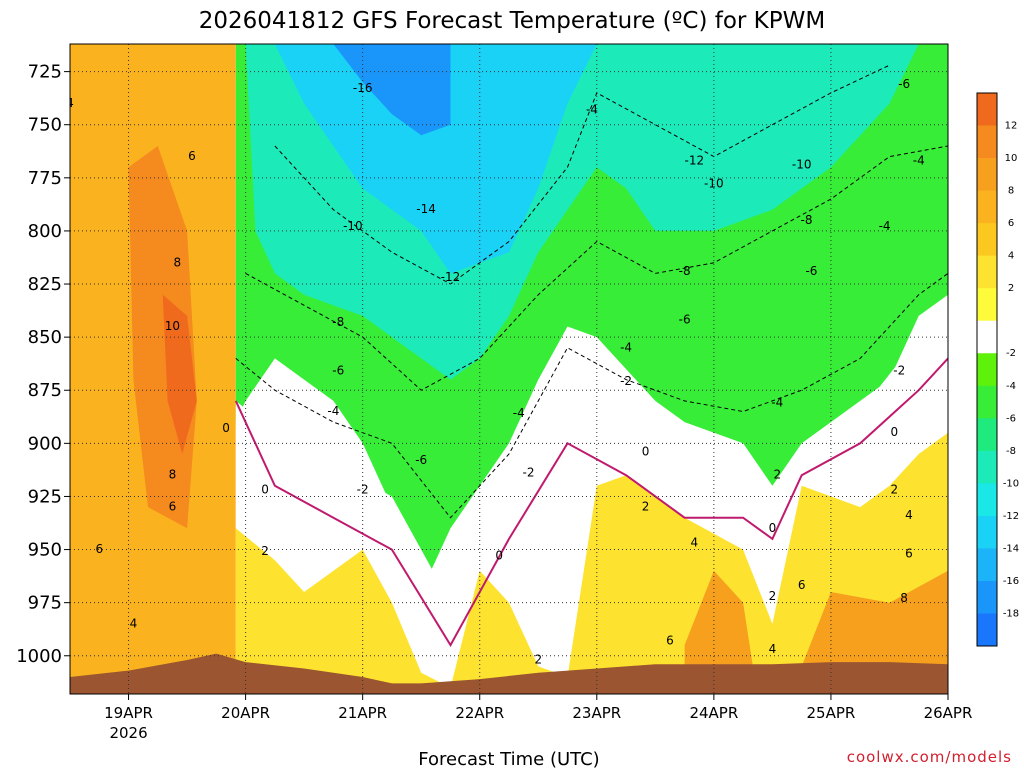 This screenshot has height=768, width=1024. I want to click on y-axis: 725 750 775 800 825 850 875 900 925 950 975 1000, so click(43, 364).